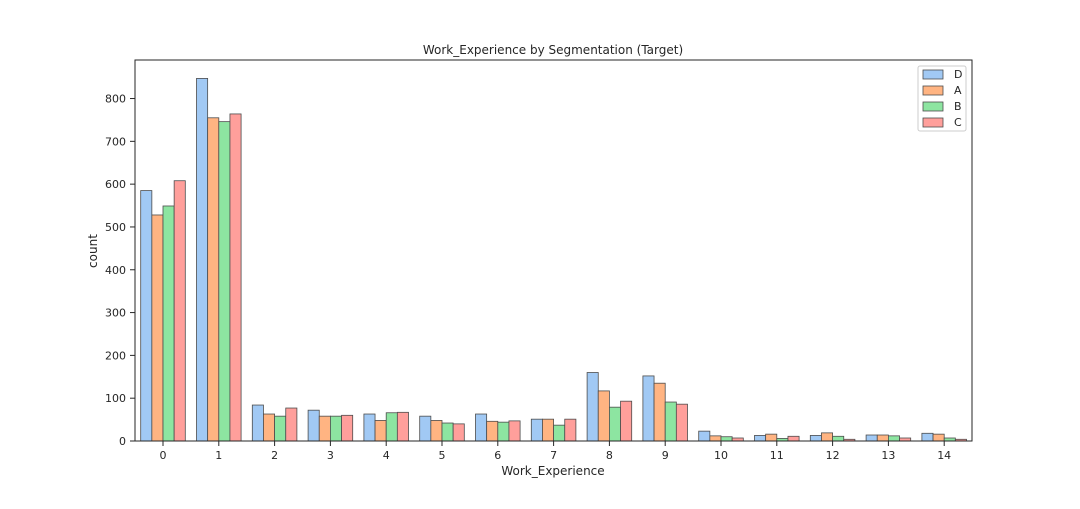  What do you see at coordinates (777, 455) in the screenshot?
I see `x-tick-label: 11` at bounding box center [777, 455].